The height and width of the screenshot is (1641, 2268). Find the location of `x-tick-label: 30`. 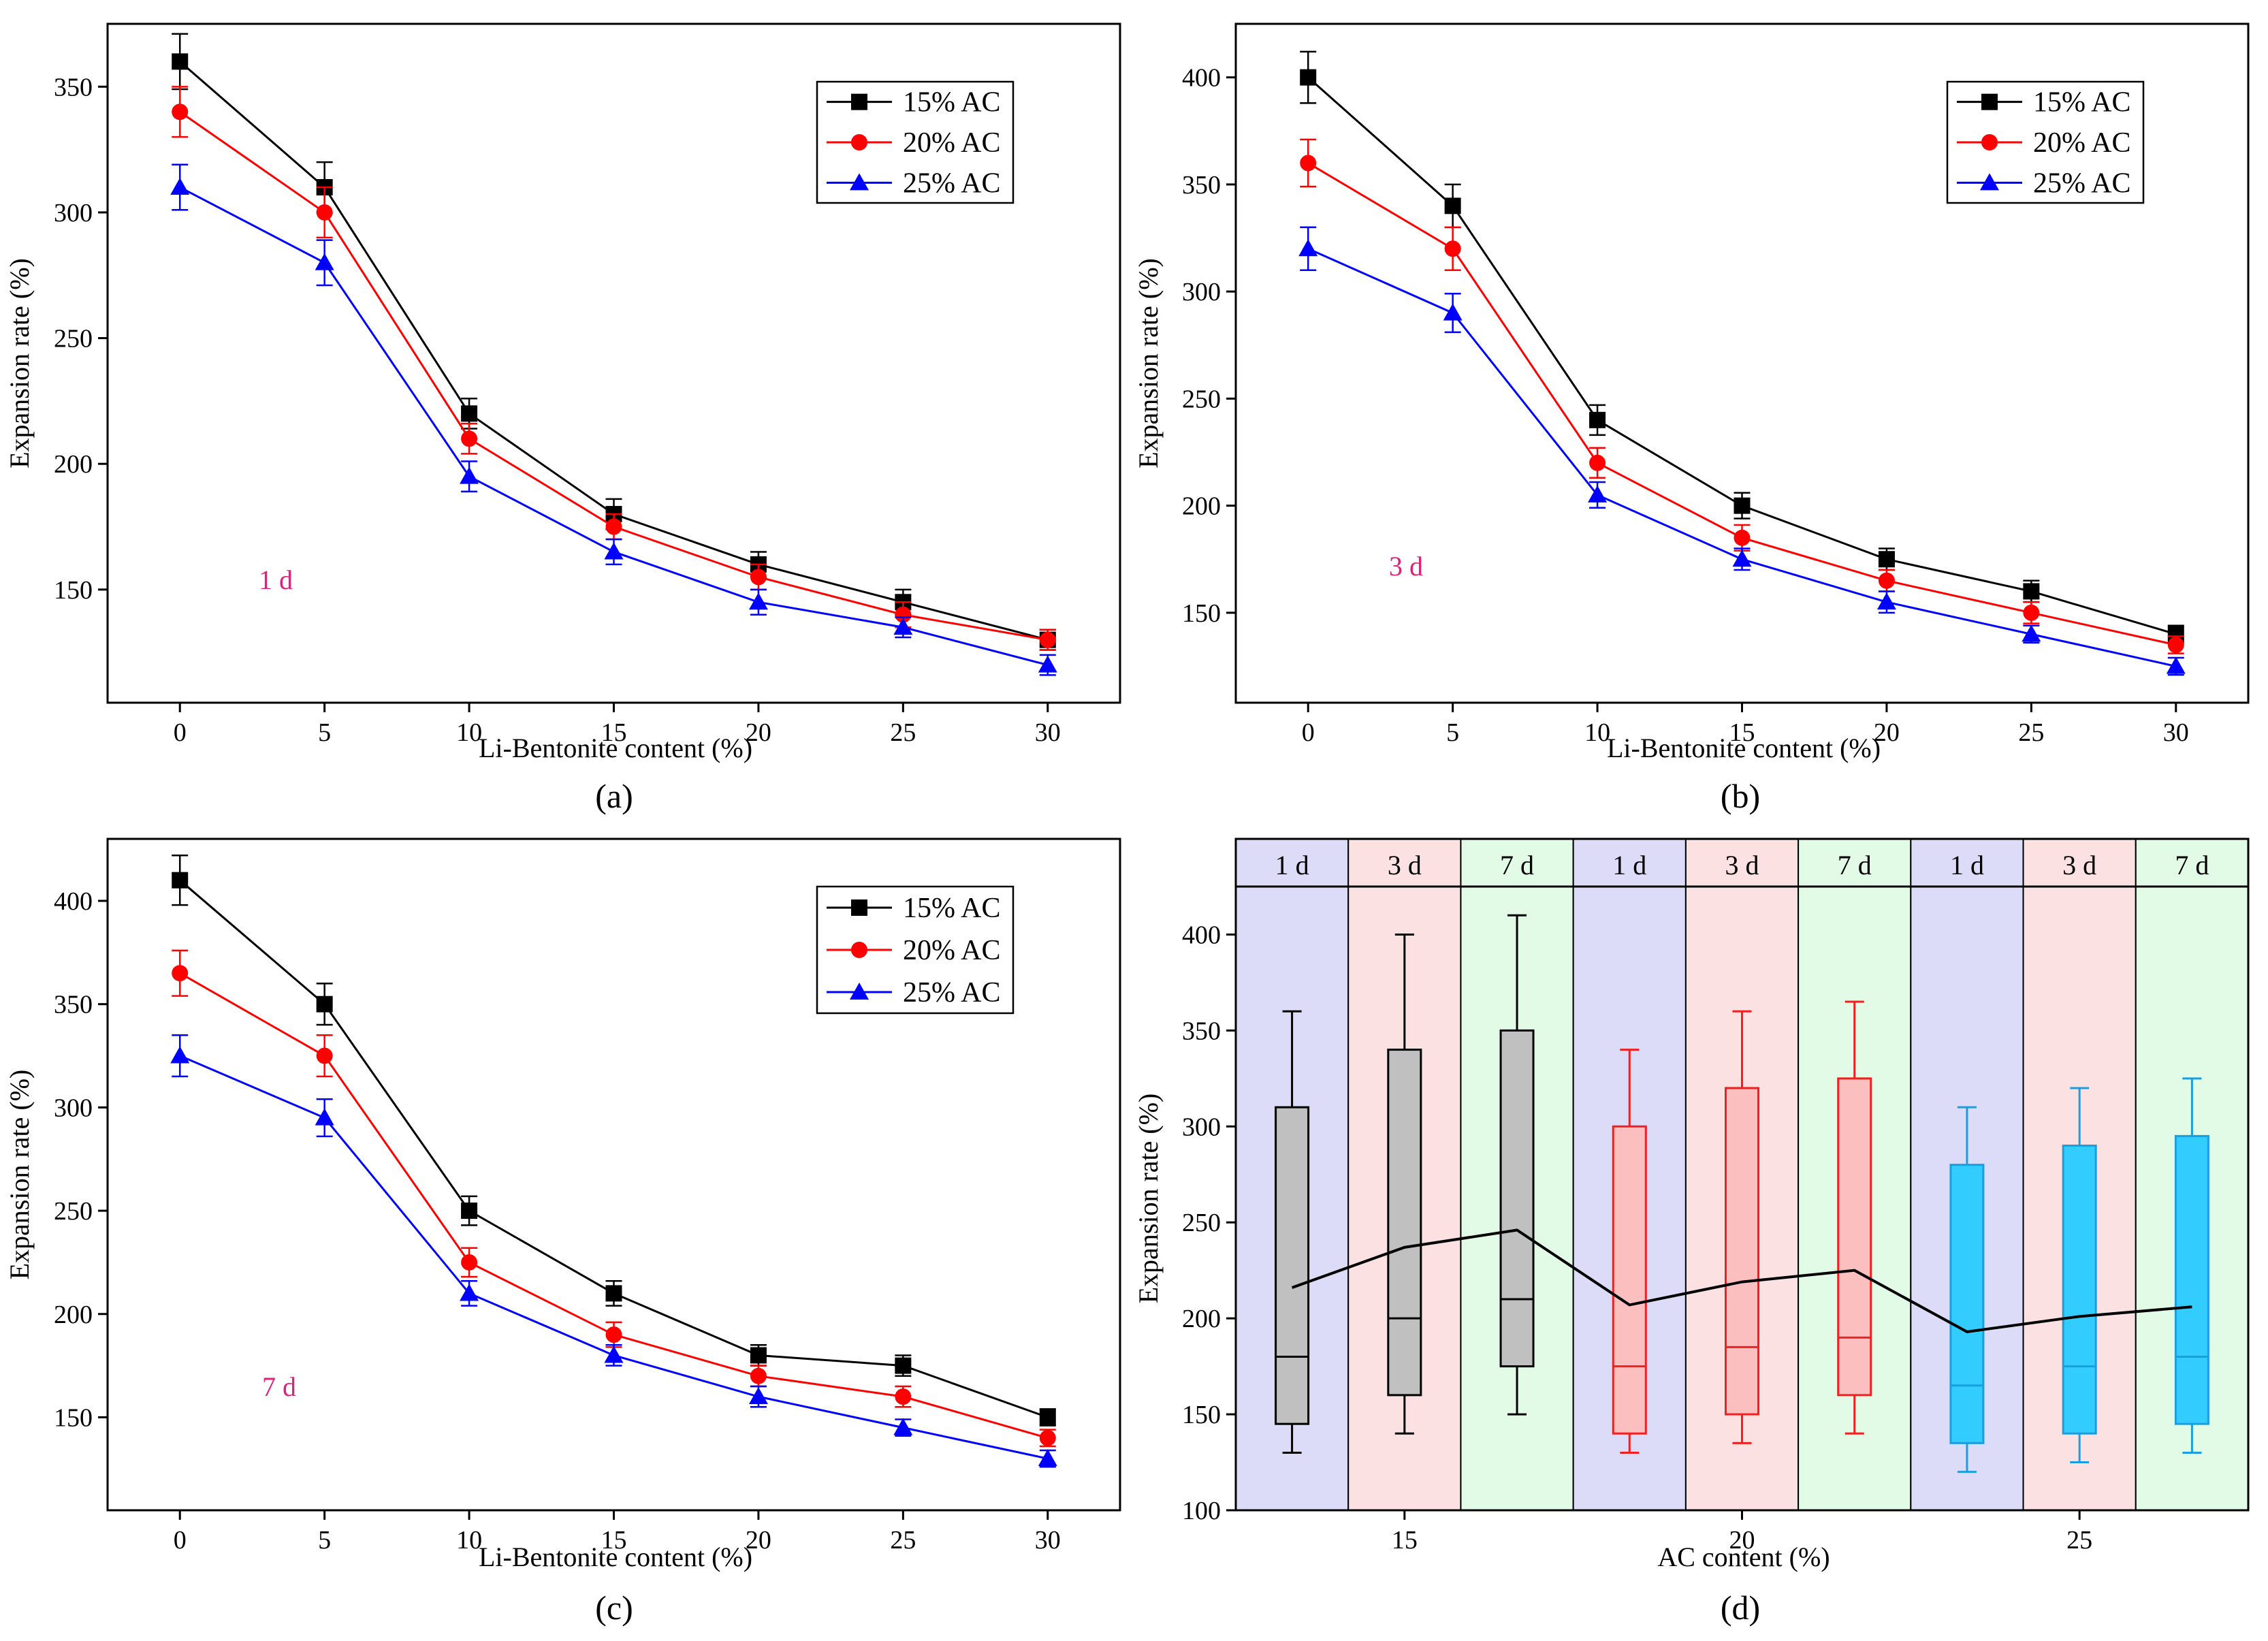

x-tick-label: 30 is located at coordinates (1048, 732).